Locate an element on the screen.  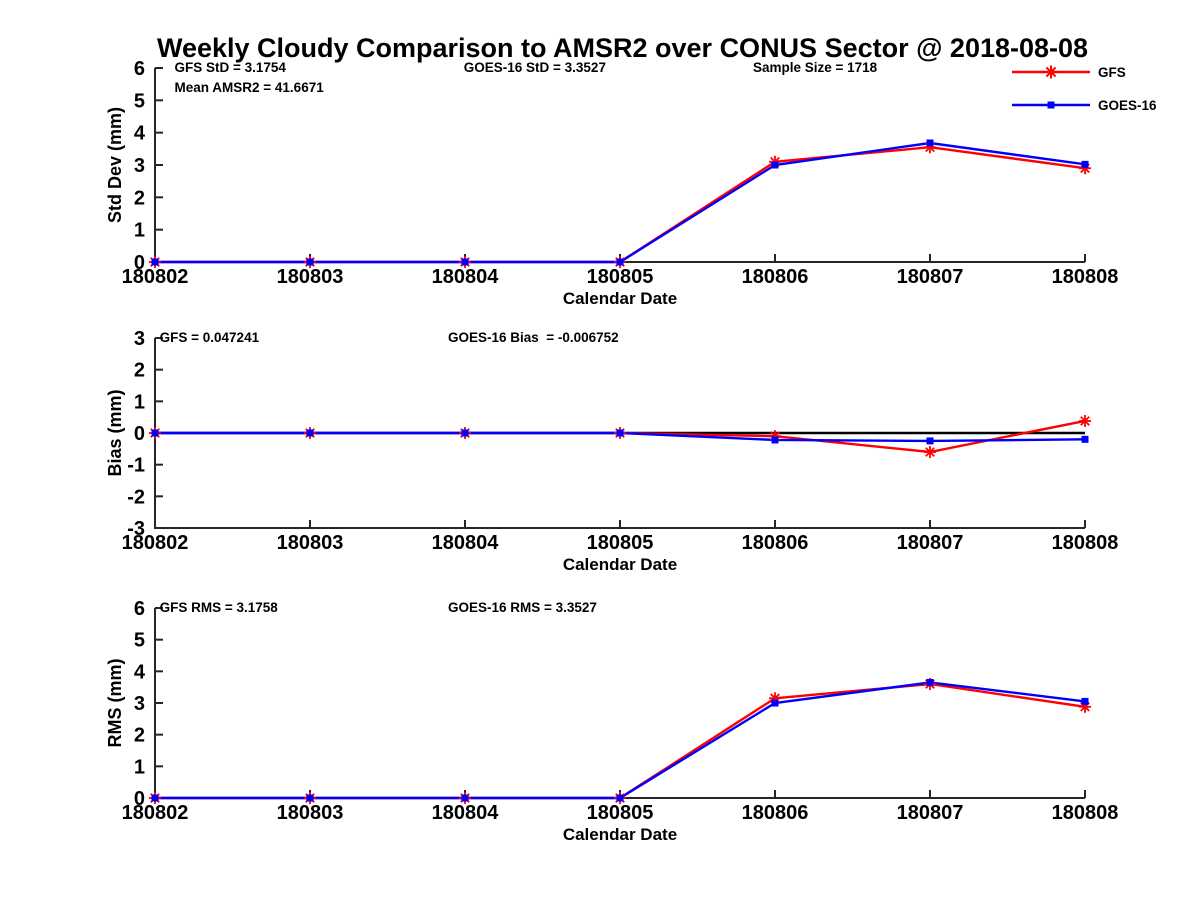
gfs-line-asterisk-swatch is located at coordinates (1051, 72).